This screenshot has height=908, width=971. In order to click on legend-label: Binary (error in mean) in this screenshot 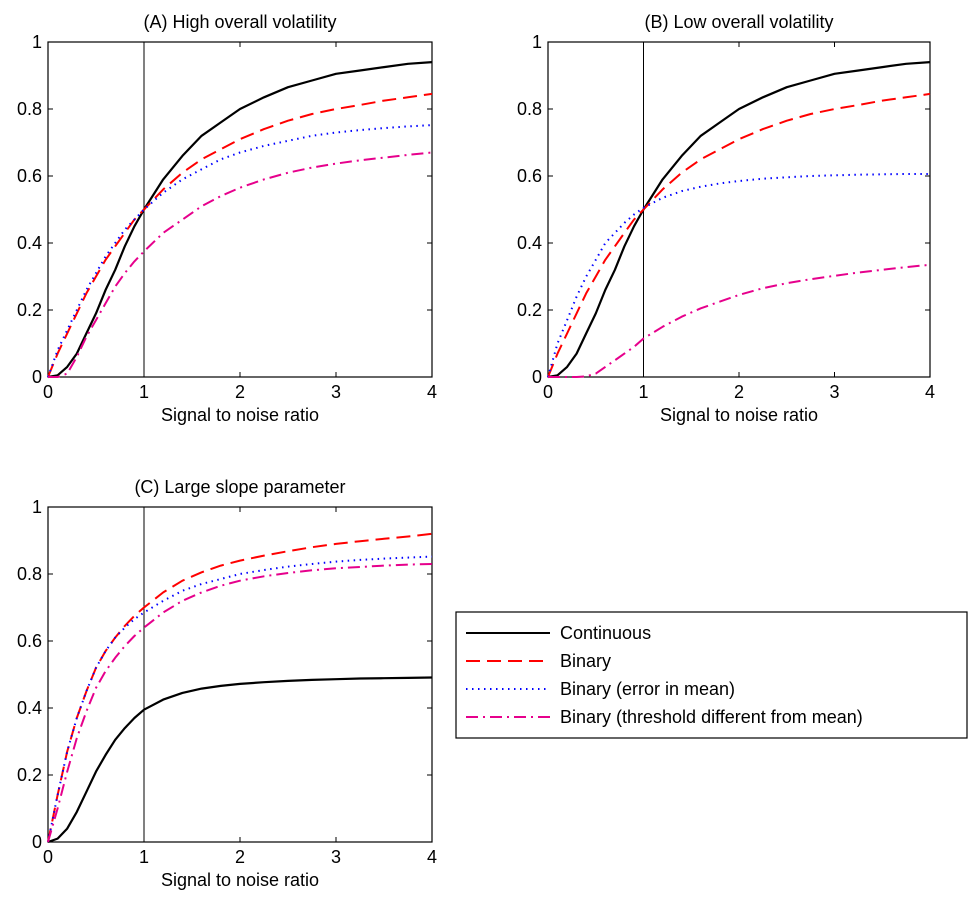, I will do `click(647, 689)`.